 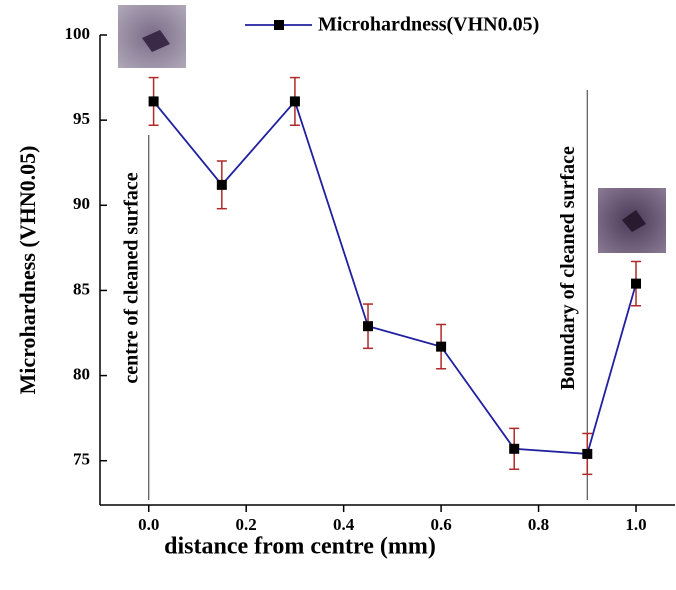 I want to click on x-tick-label: 1.0, so click(x=635, y=524).